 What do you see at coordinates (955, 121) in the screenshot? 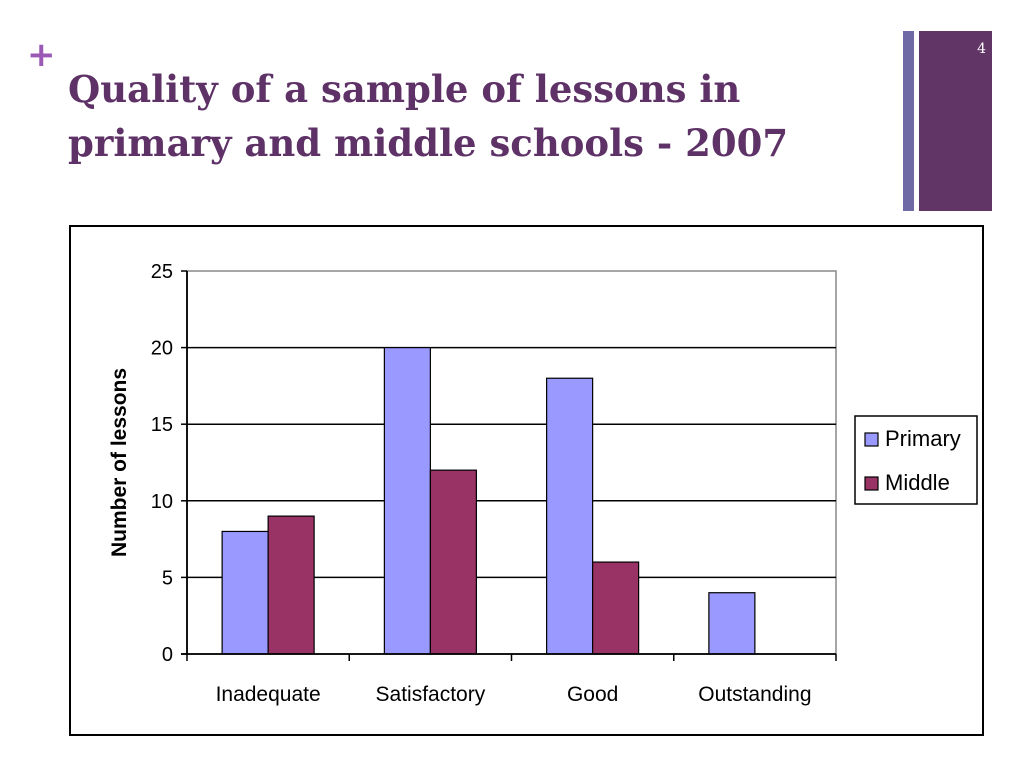
I see `accent-box: 4` at bounding box center [955, 121].